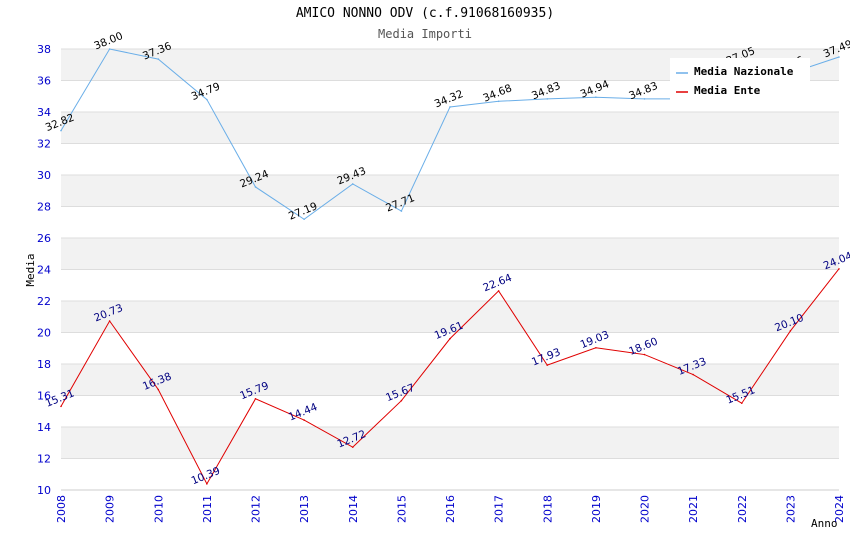  What do you see at coordinates (790, 509) in the screenshot?
I see `x-tick-label: 2023` at bounding box center [790, 509].